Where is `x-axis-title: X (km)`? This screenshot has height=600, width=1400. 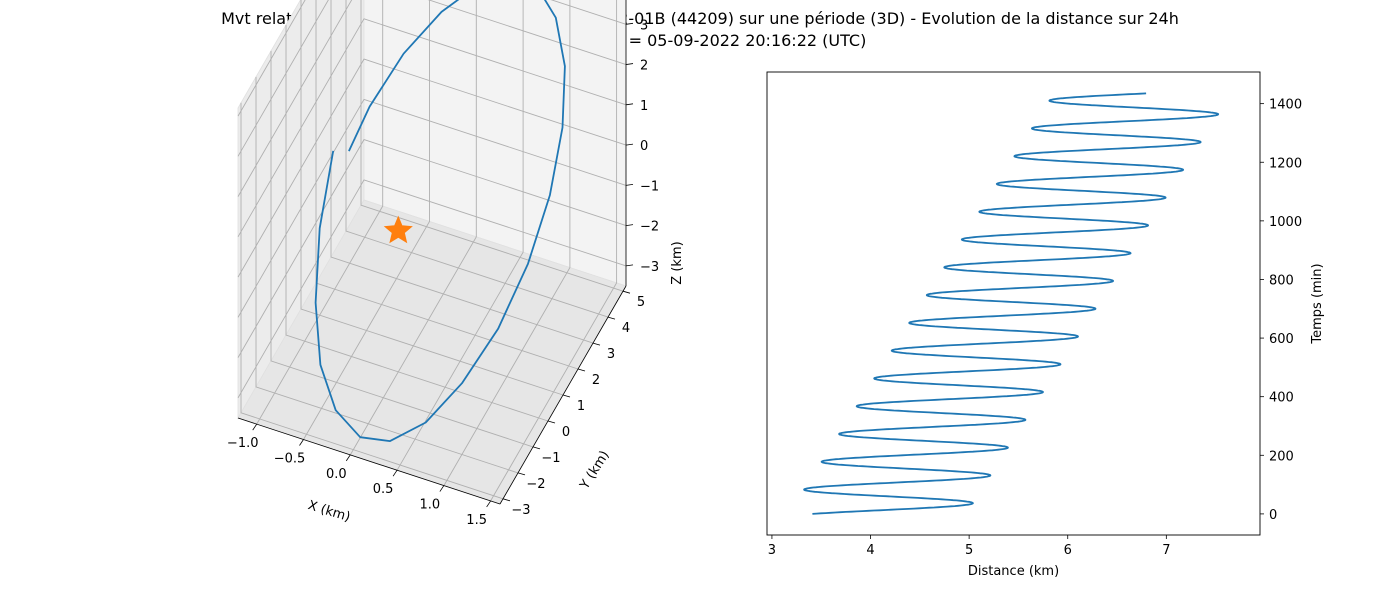 x-axis-title: X (km) is located at coordinates (329, 511).